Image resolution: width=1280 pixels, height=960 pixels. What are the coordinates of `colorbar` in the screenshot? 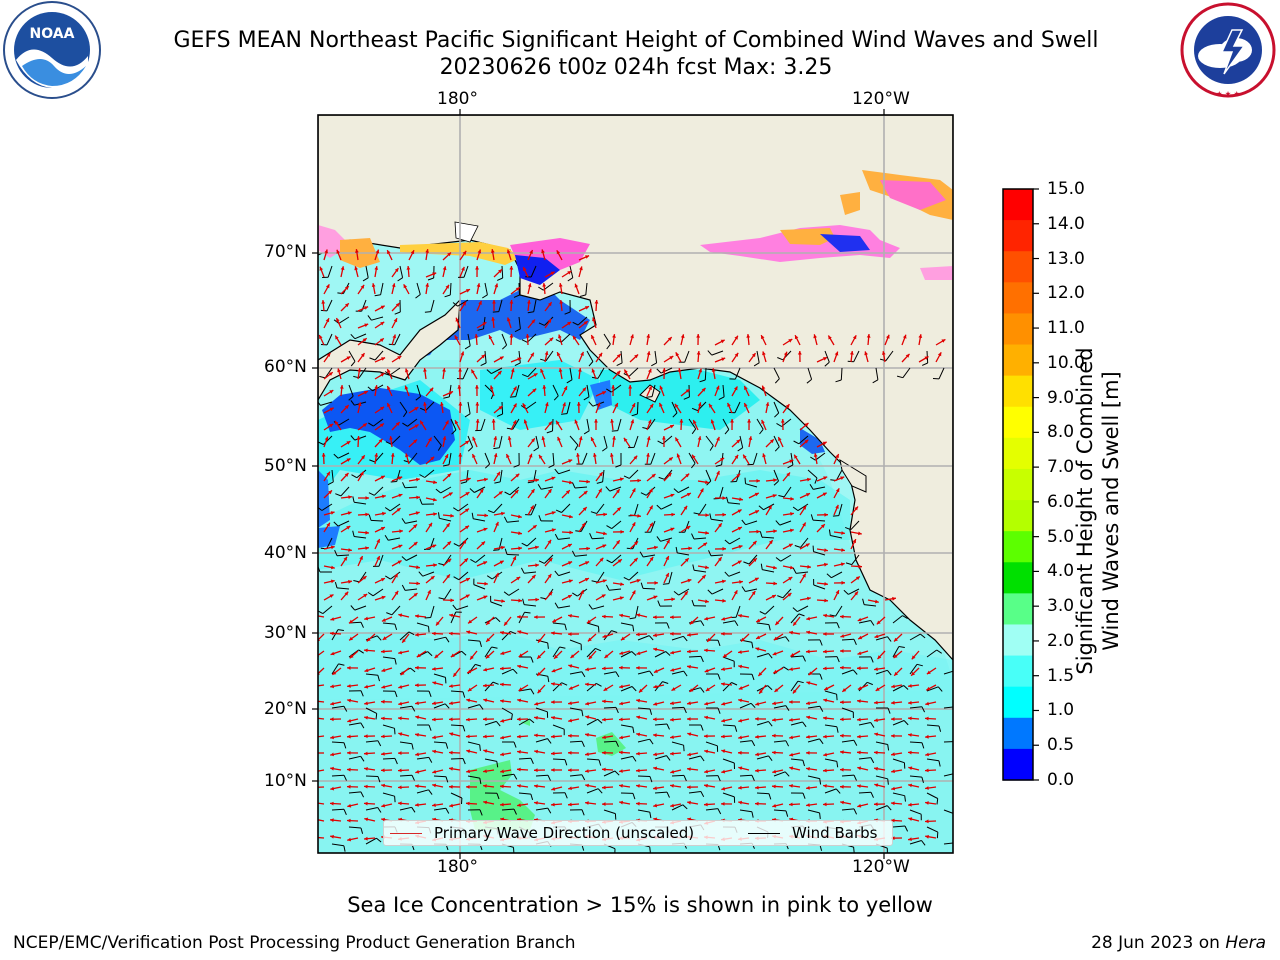 It's located at (1020, 484).